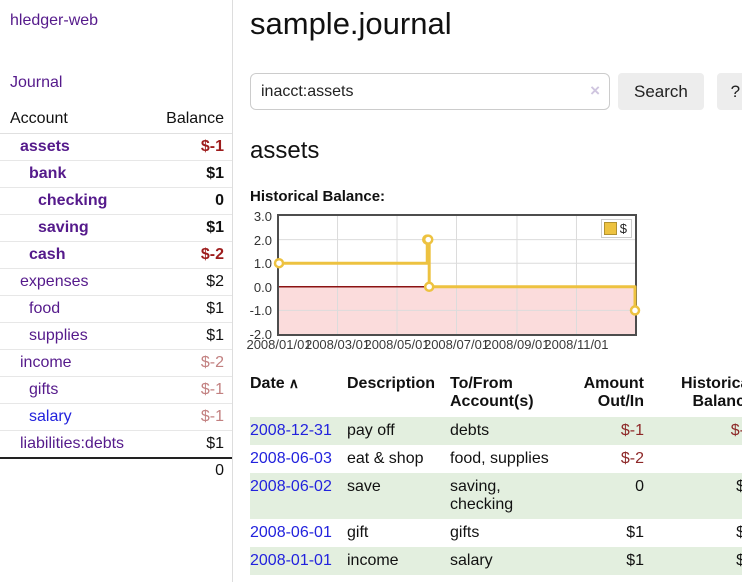  What do you see at coordinates (693, 431) in the screenshot?
I see `transaction-balance: $-1` at bounding box center [693, 431].